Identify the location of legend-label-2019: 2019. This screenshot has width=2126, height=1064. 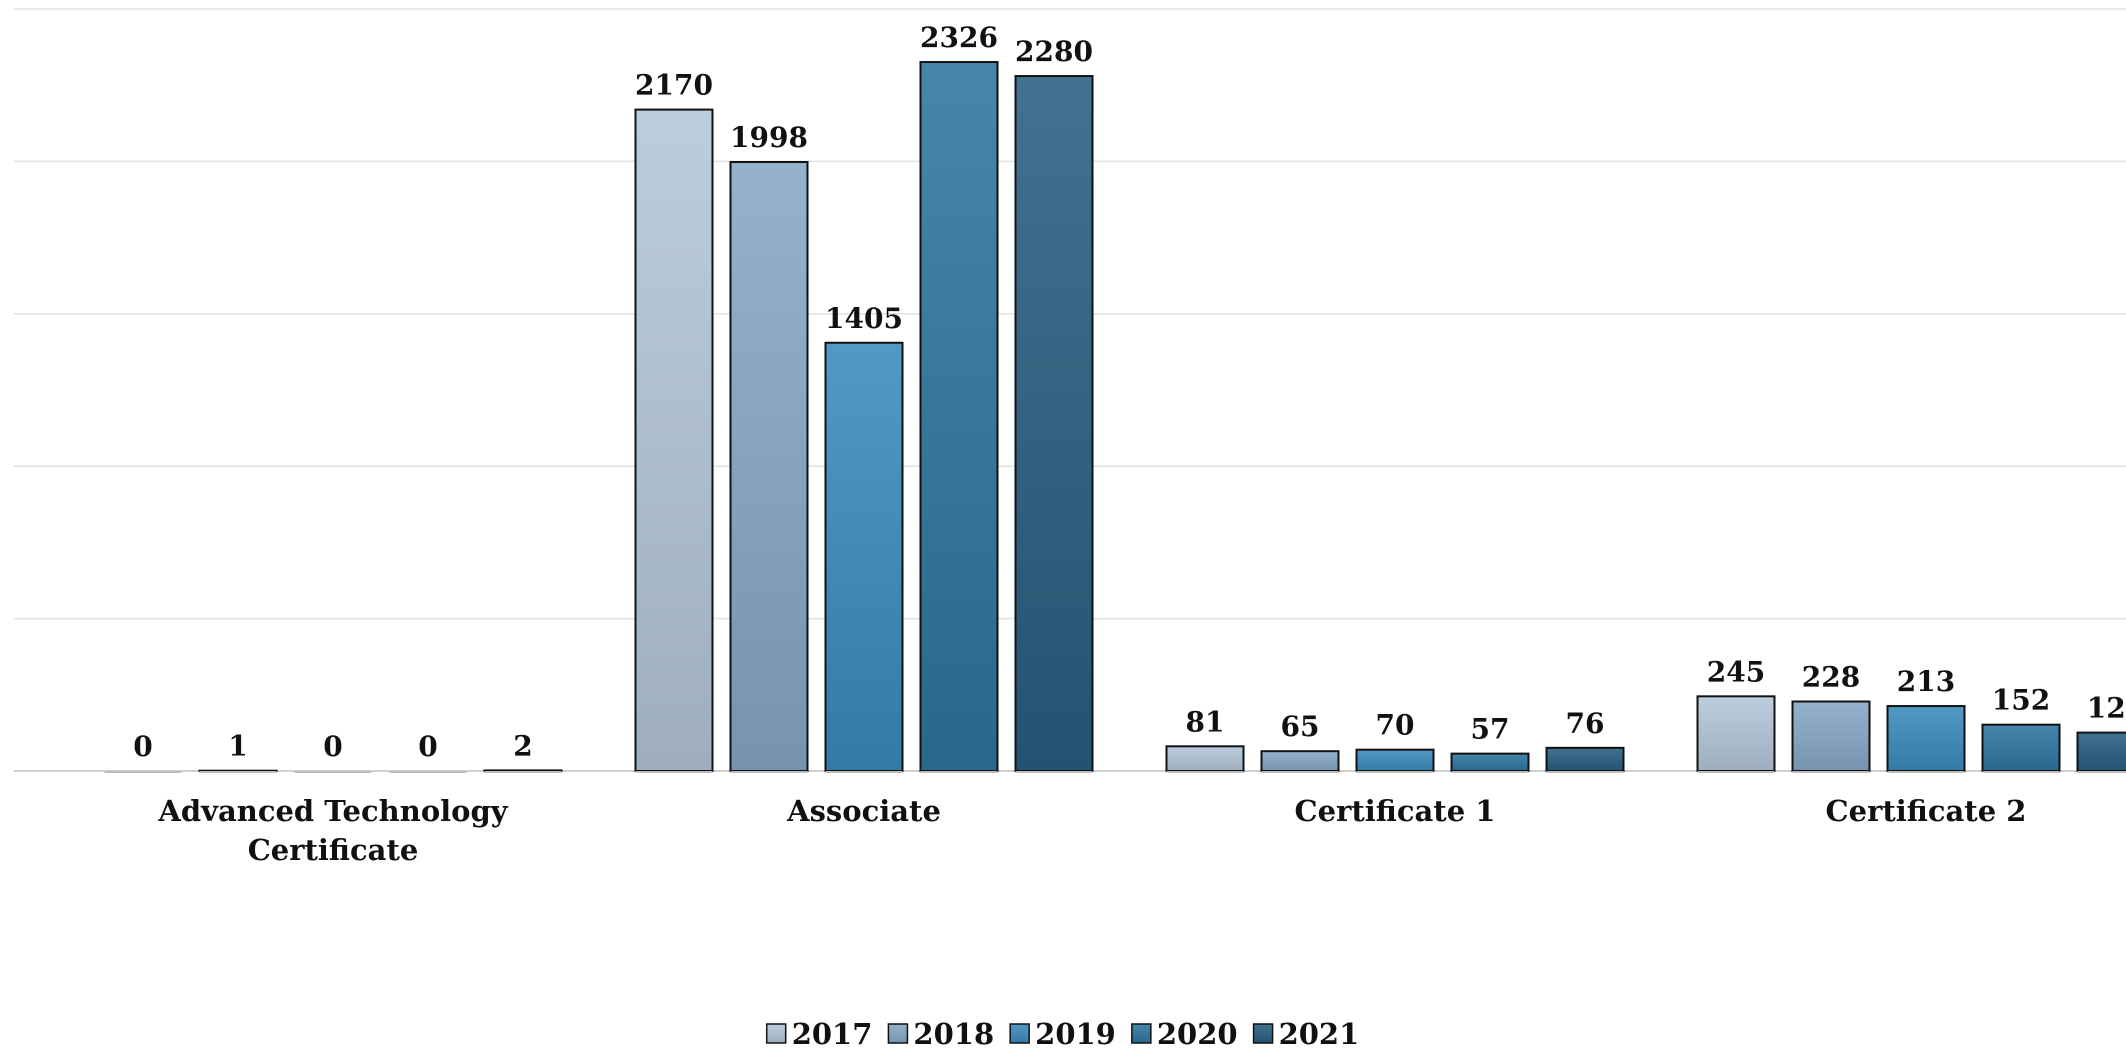
(1075, 1034).